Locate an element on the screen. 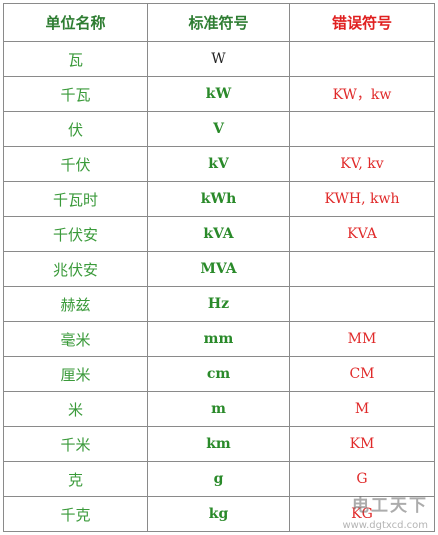 The height and width of the screenshot is (535, 438). watermark-url: www.dgtxcd.com is located at coordinates (385, 525).